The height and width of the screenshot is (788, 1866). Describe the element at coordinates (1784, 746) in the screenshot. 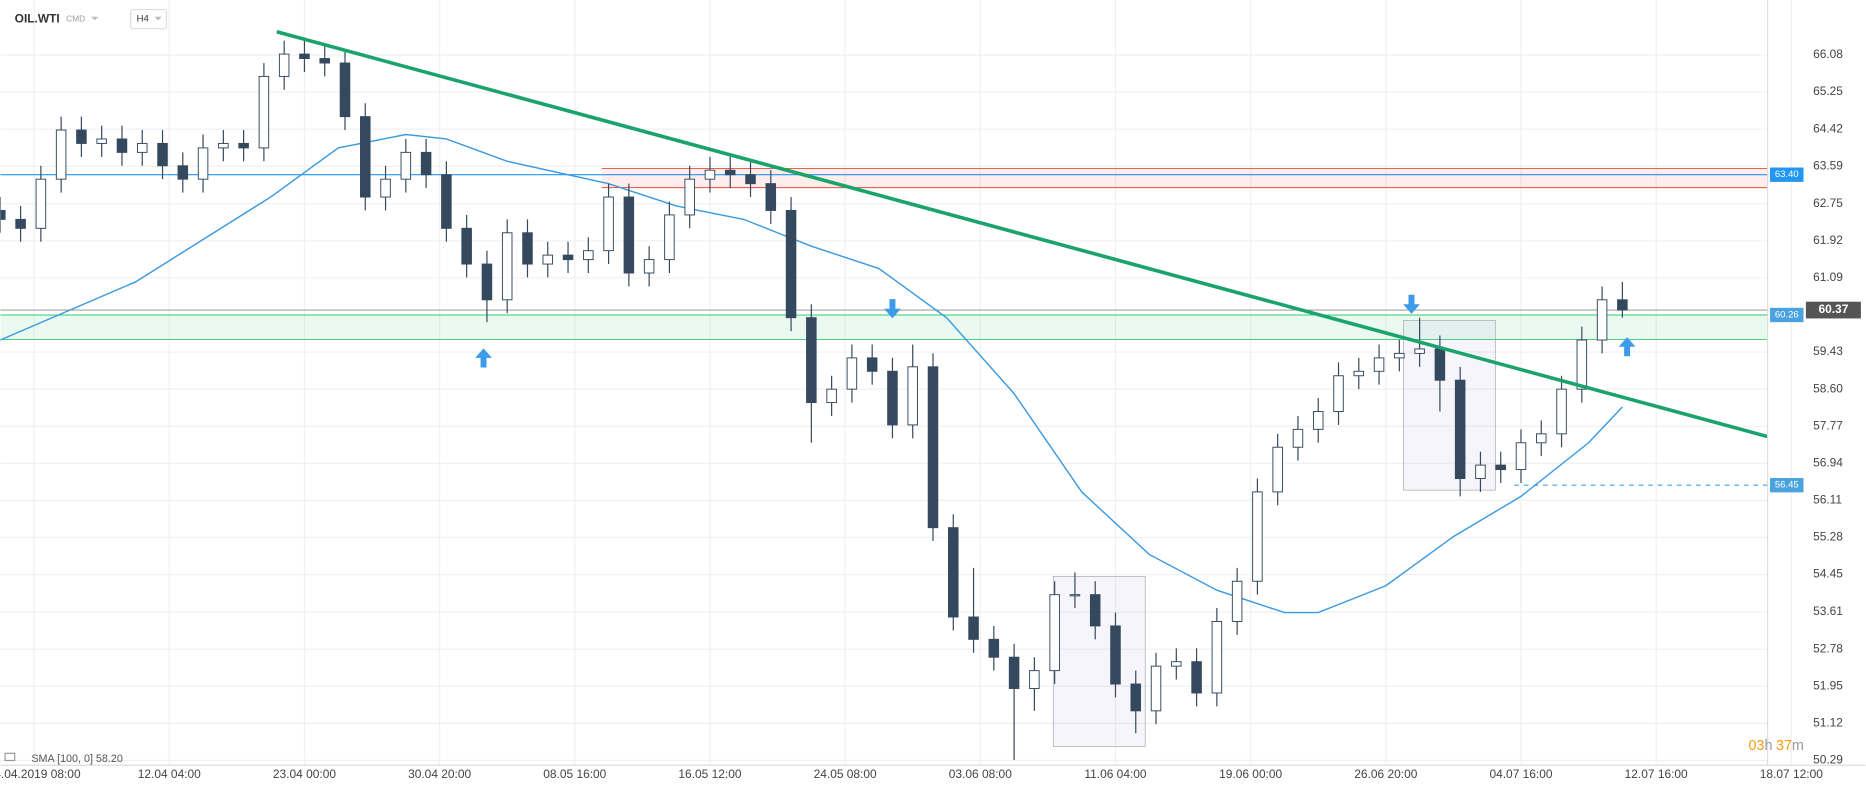

I see `countdown-minutes: 37` at that location.